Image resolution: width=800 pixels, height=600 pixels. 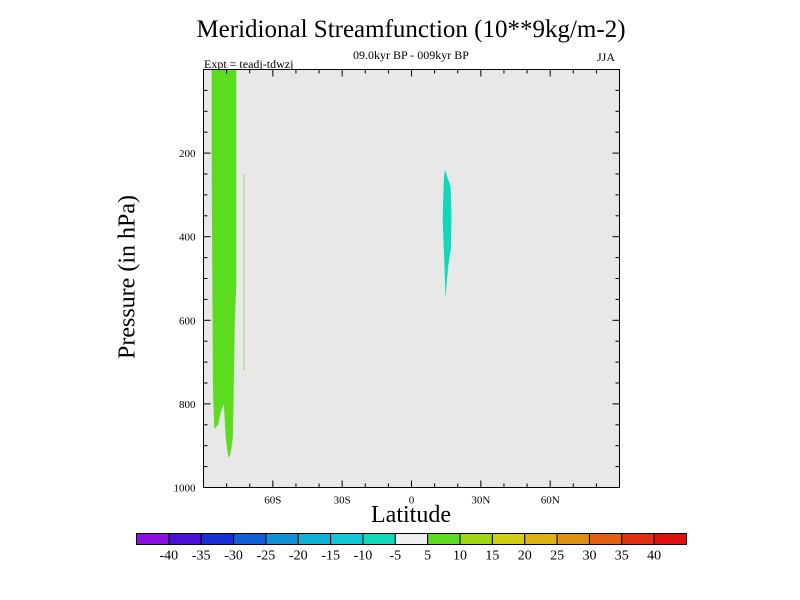 What do you see at coordinates (492, 556) in the screenshot?
I see `colorbar-label: 15` at bounding box center [492, 556].